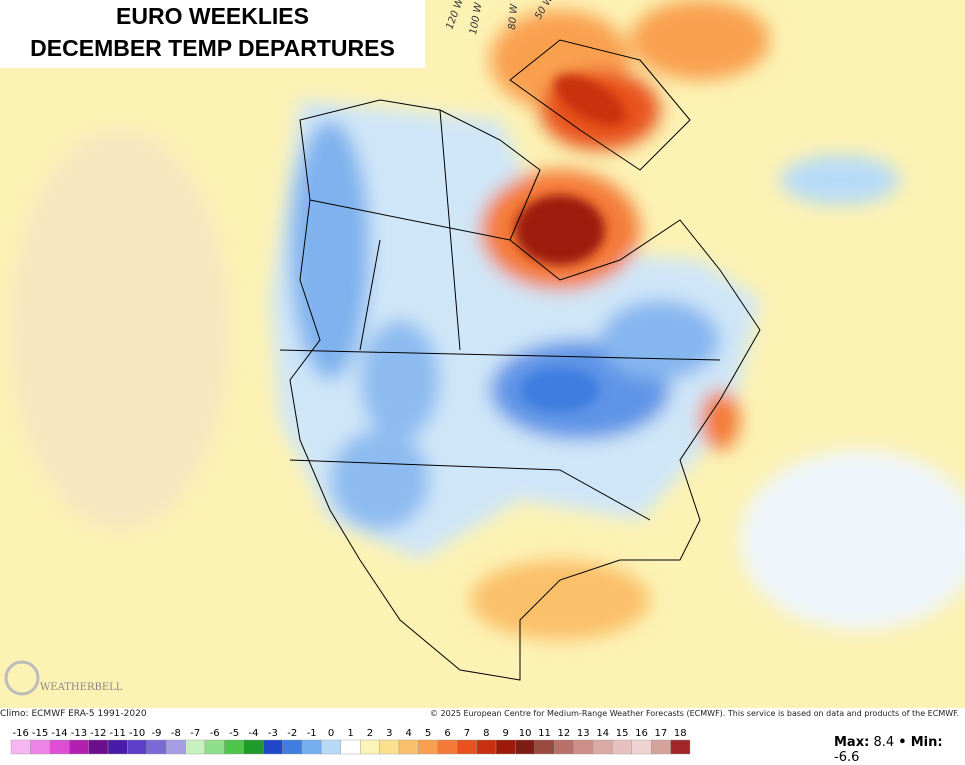 This screenshot has width=965, height=765. Describe the element at coordinates (661, 733) in the screenshot. I see `legend-tick-label: 17` at that location.